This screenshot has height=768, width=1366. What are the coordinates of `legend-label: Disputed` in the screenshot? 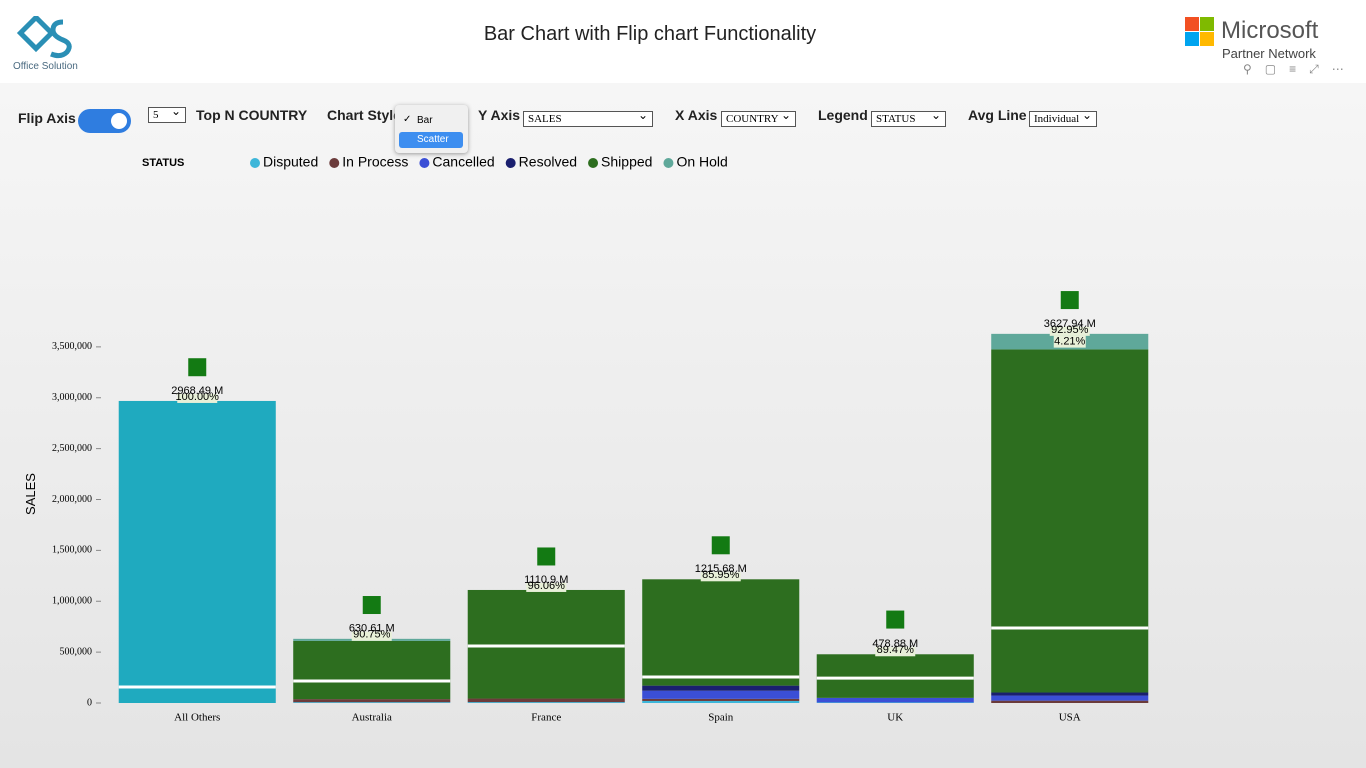 It's located at (290, 162).